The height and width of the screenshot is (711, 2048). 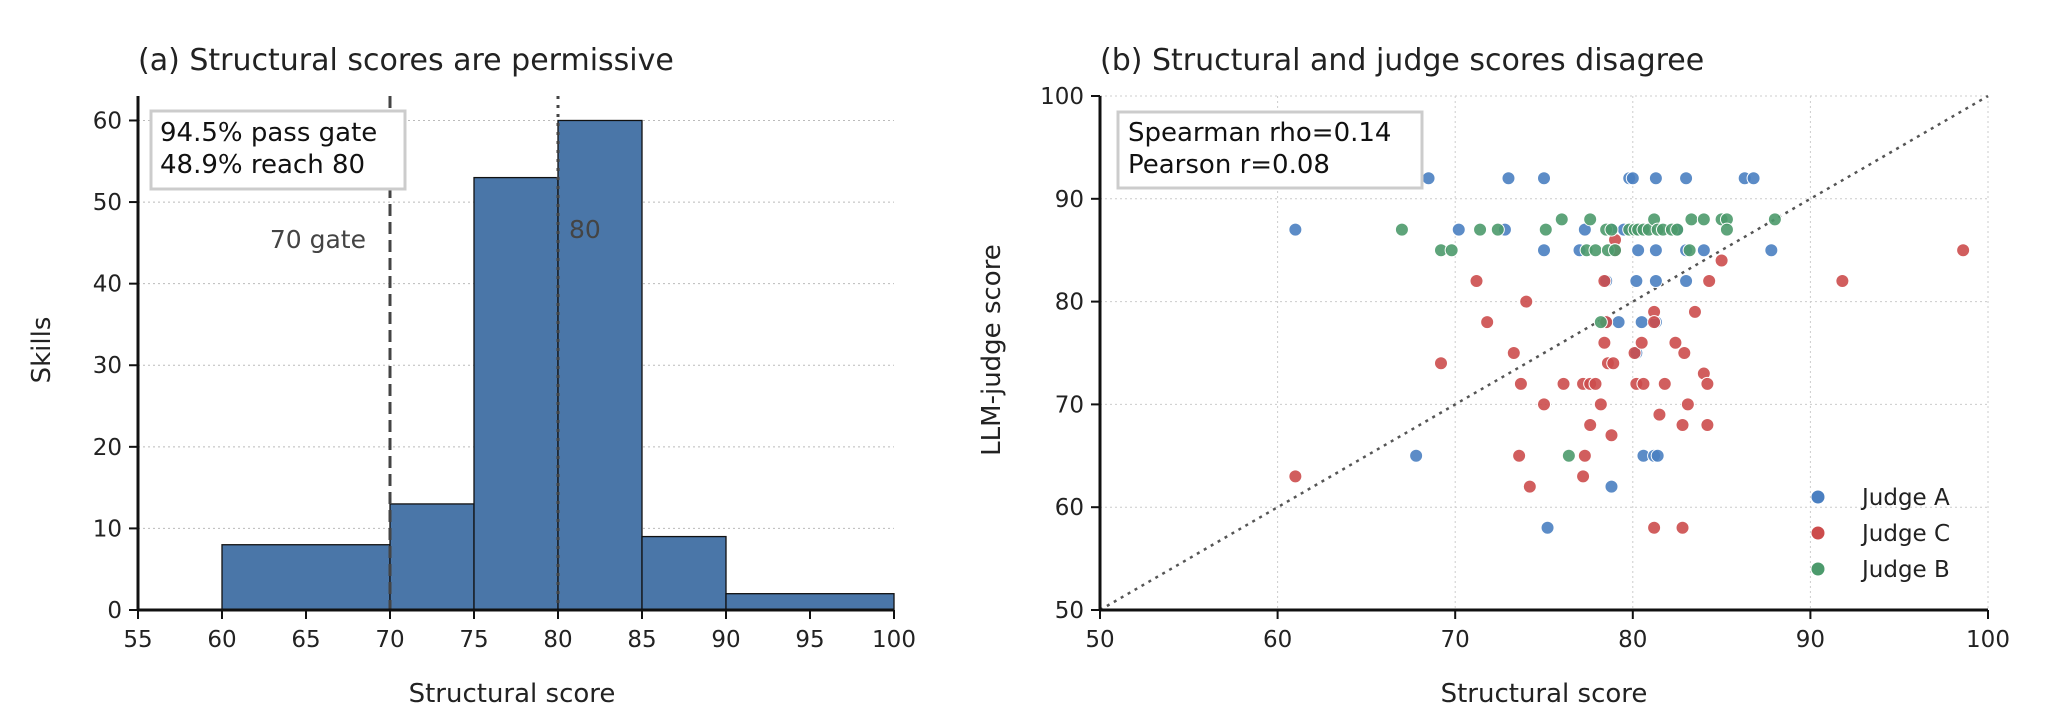 What do you see at coordinates (1547, 631) in the screenshot?
I see `scatter-x-ticks: 50 60 70 80 90 100` at bounding box center [1547, 631].